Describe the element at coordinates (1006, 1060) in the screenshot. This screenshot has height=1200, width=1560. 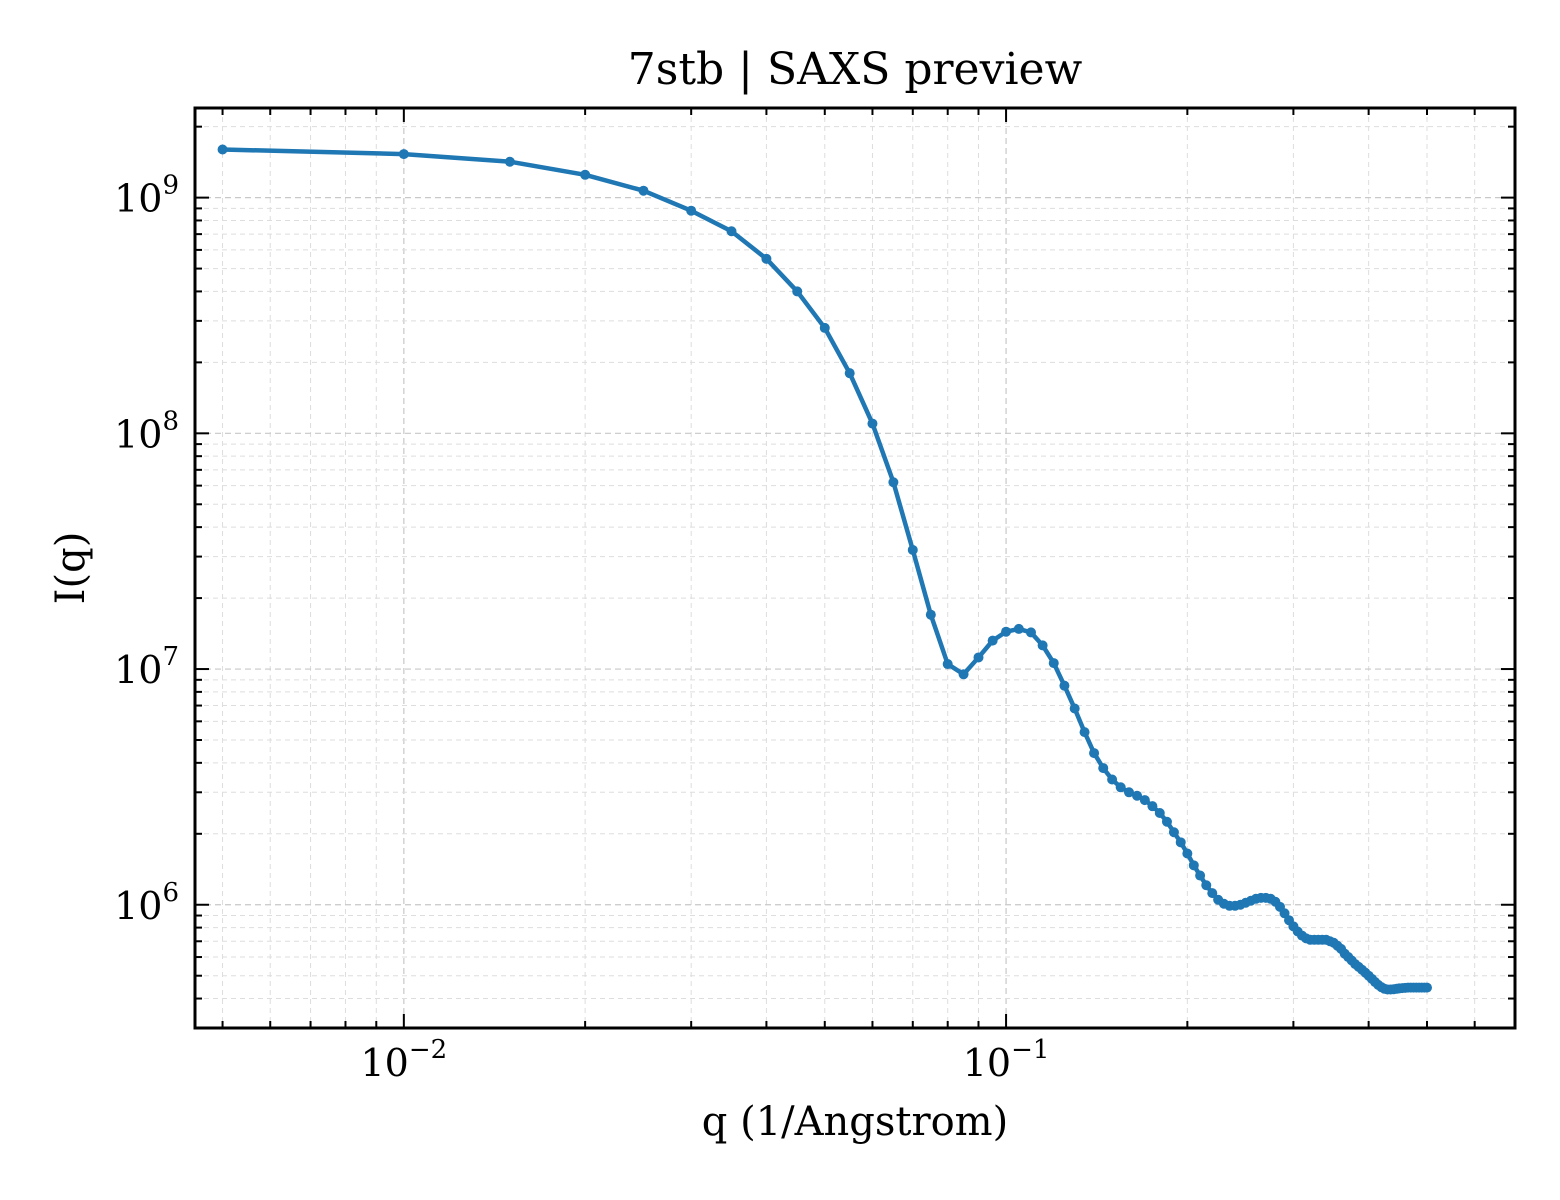
I see `x-tick-label: 10⁻¹` at that location.